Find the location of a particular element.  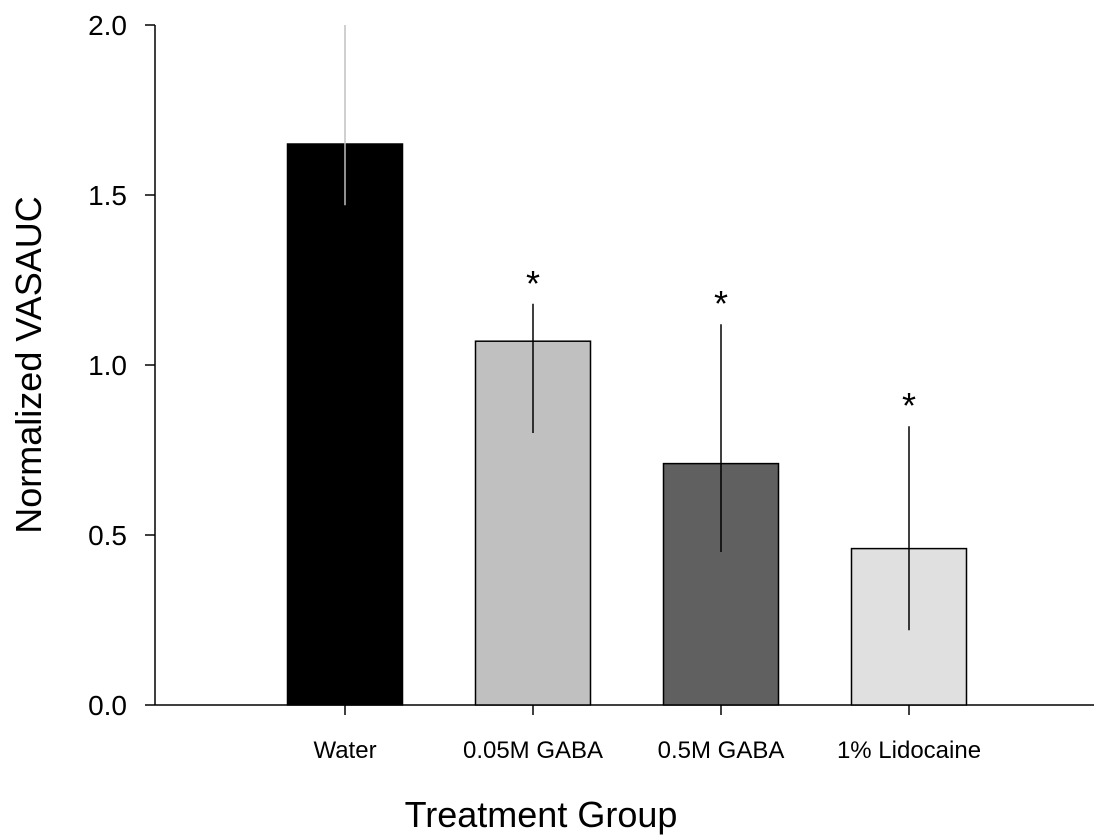

x-axis-title: Treatment Group is located at coordinates (541, 814).